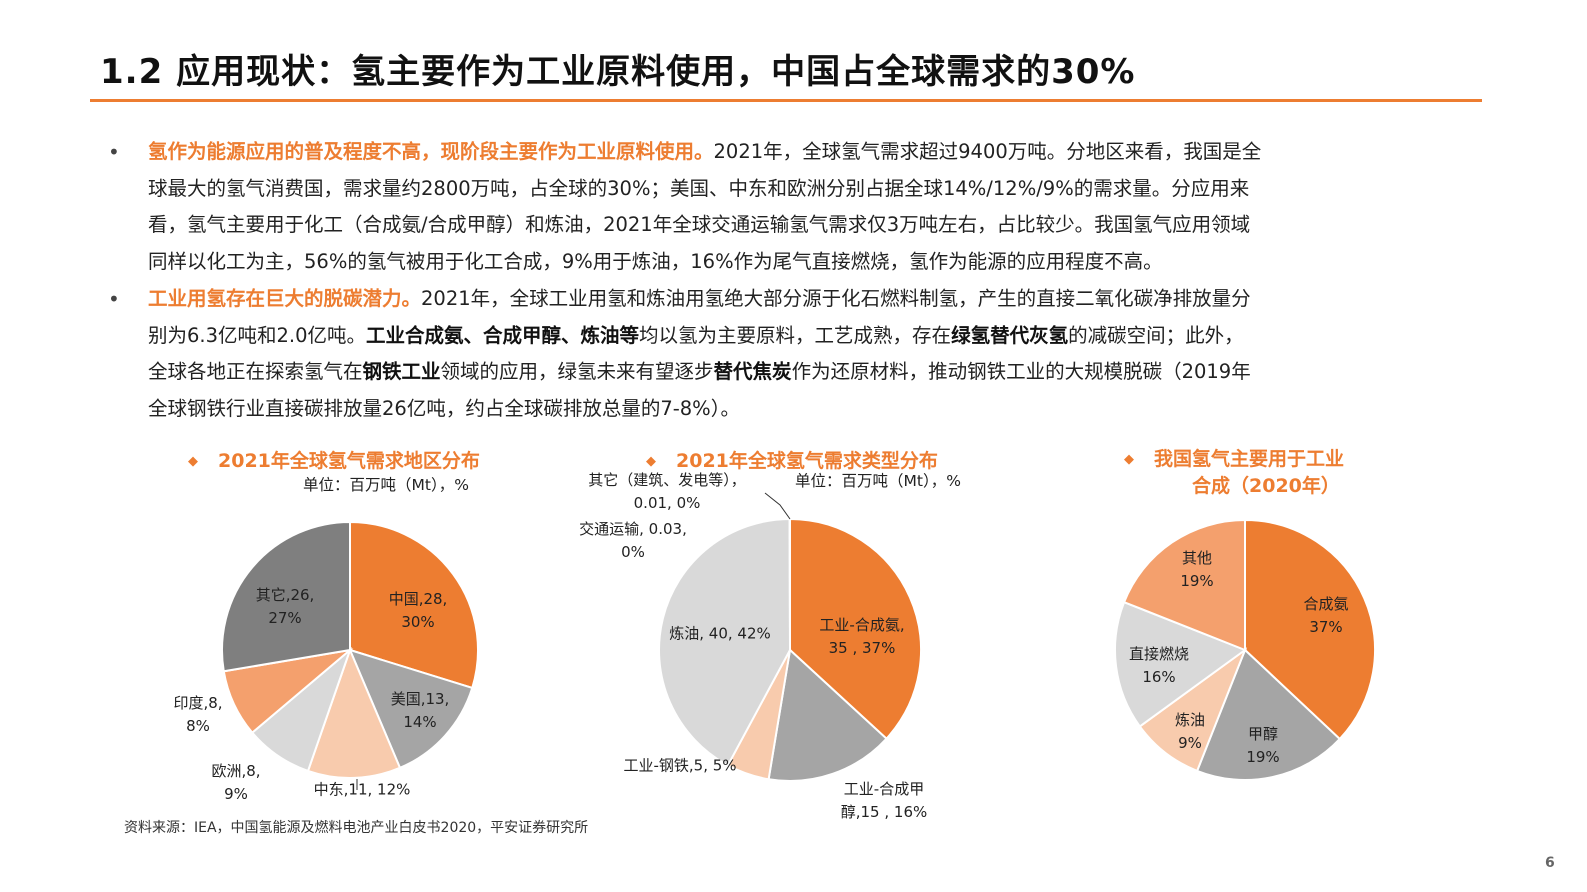  What do you see at coordinates (444, 408) in the screenshot?
I see `body-text: 全球钢铁行业直接碳排放量26亿吨，约占全球碳排放总量的7-8%）。` at bounding box center [444, 408].